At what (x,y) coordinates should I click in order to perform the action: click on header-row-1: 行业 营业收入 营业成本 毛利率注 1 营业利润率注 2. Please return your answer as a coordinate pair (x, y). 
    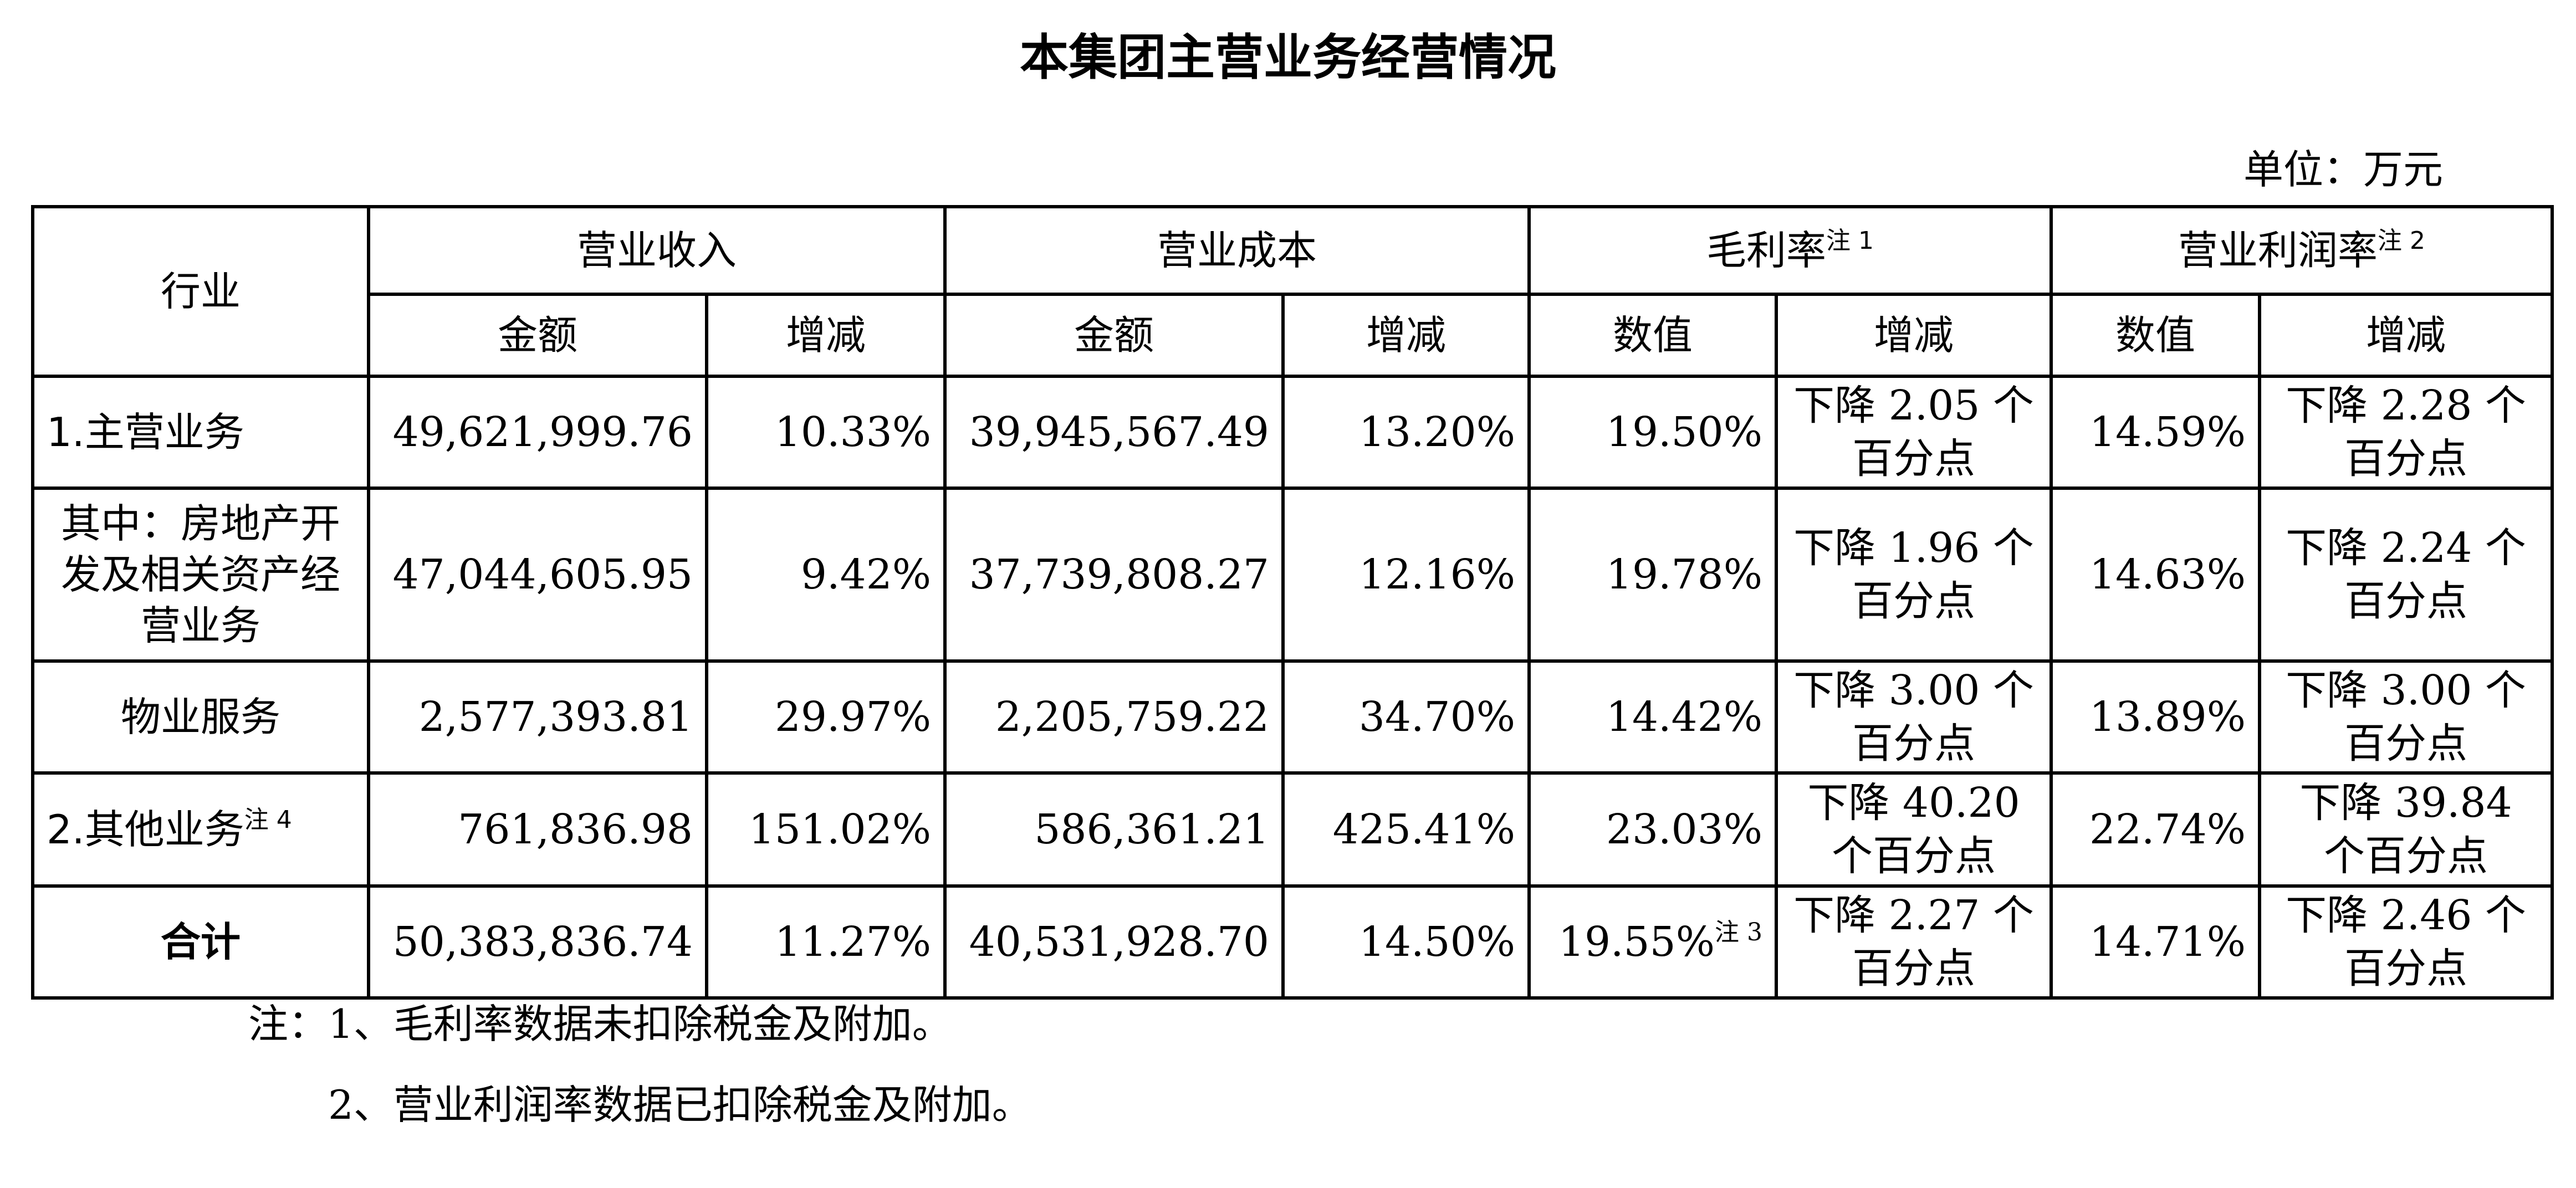
    Looking at the image, I should click on (1293, 291).